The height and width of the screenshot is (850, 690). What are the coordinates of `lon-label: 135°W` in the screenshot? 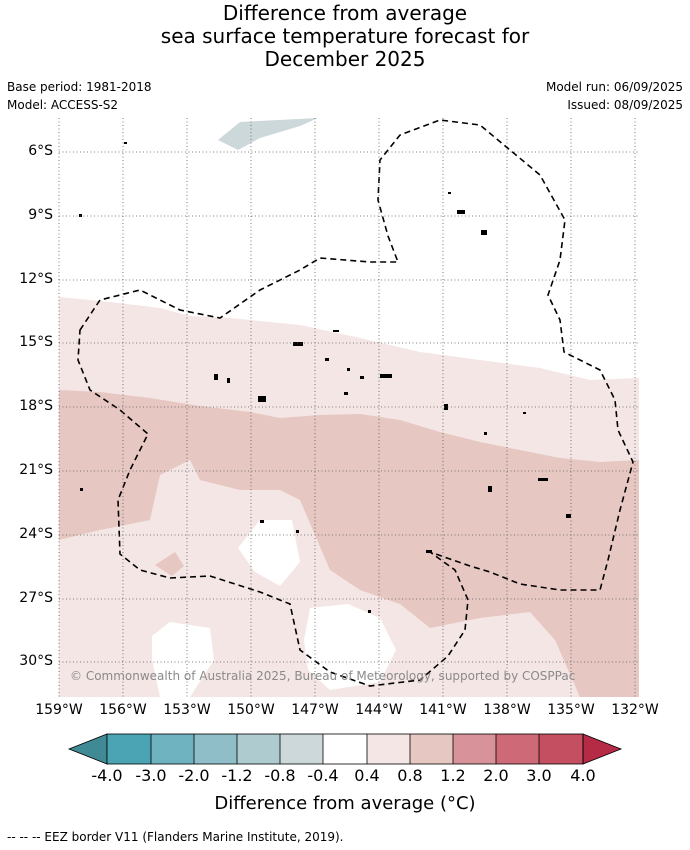 It's located at (571, 710).